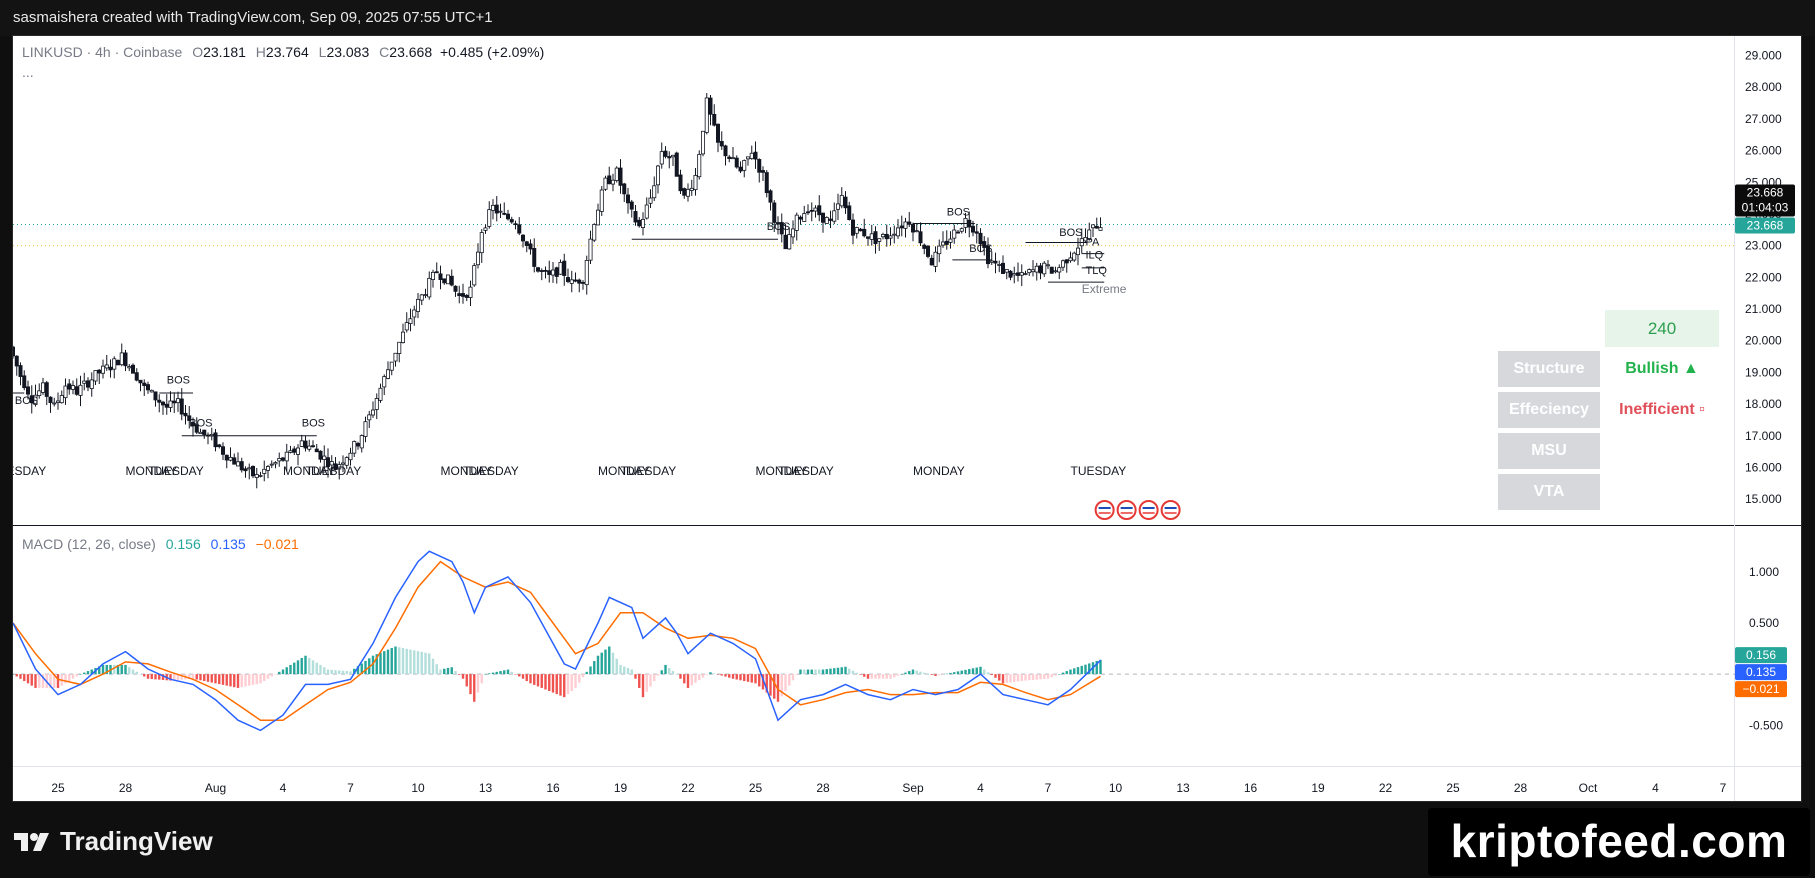 The height and width of the screenshot is (878, 1815). I want to click on structure-annotation: TLQ, so click(1097, 271).